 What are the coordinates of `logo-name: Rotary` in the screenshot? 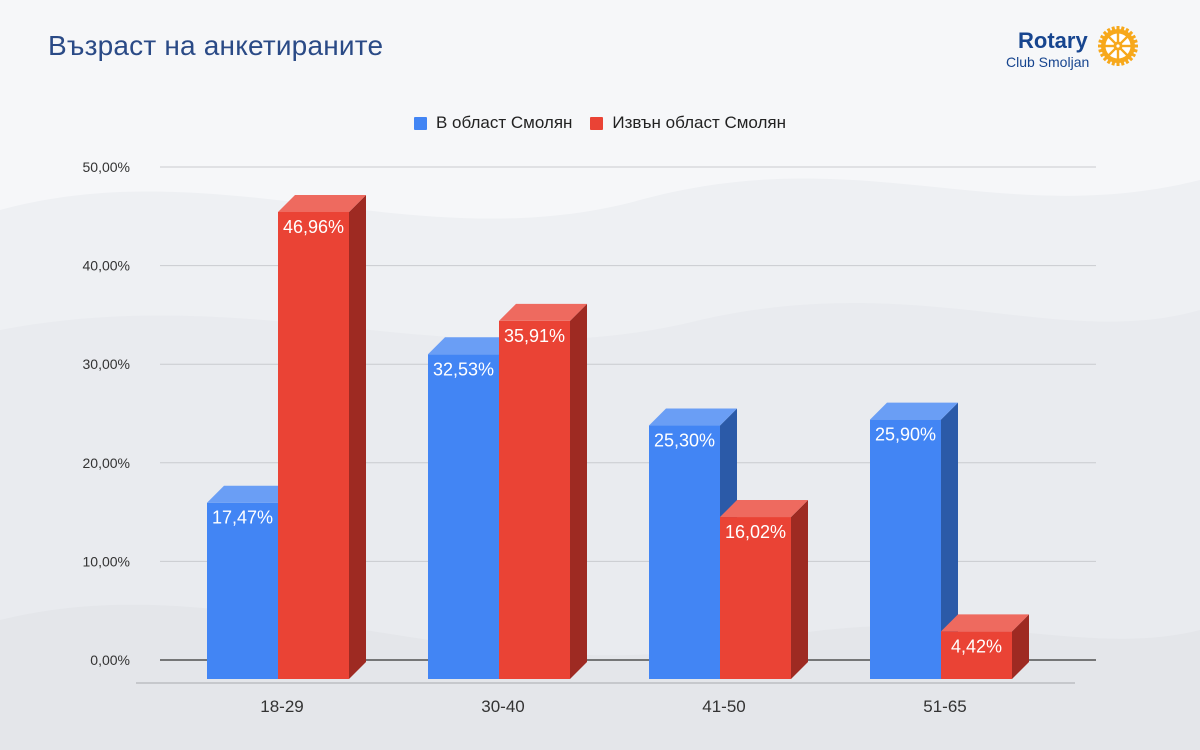 It's located at (1053, 40).